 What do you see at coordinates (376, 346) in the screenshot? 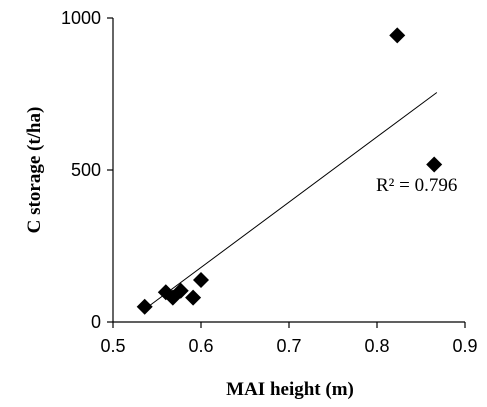
I see `x-tick-label: 0.8` at bounding box center [376, 346].